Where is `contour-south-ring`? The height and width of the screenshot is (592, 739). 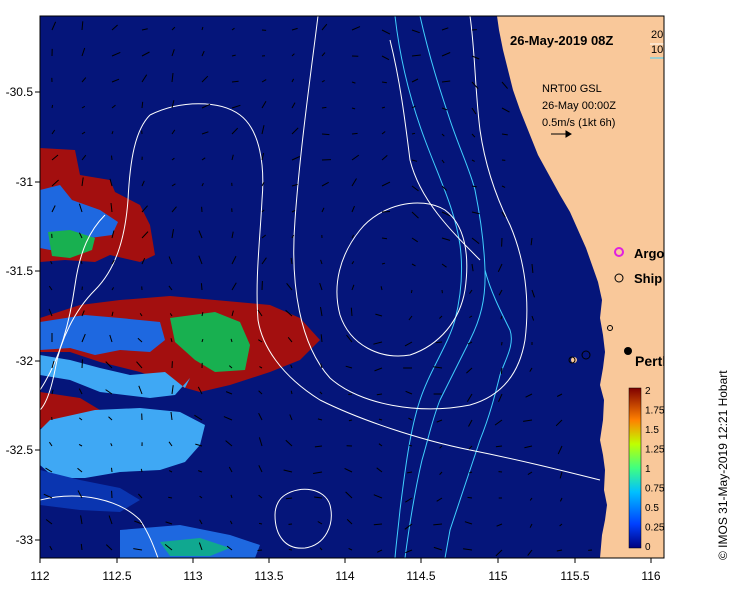
contour-south-ring is located at coordinates (303, 518).